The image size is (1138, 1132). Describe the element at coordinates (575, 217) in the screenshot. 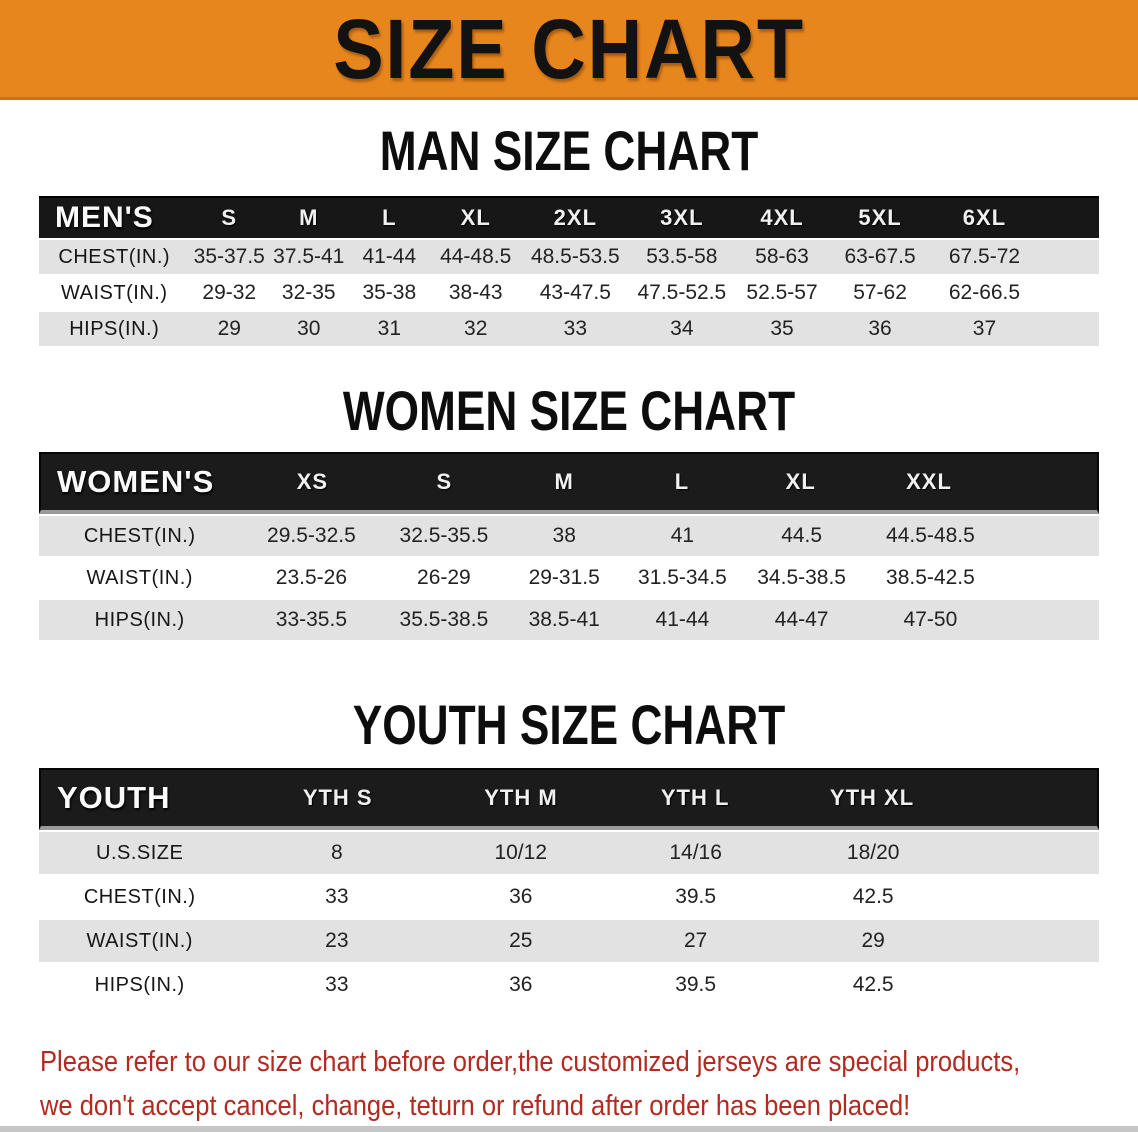

I see `size-column-header: 2XL` at that location.